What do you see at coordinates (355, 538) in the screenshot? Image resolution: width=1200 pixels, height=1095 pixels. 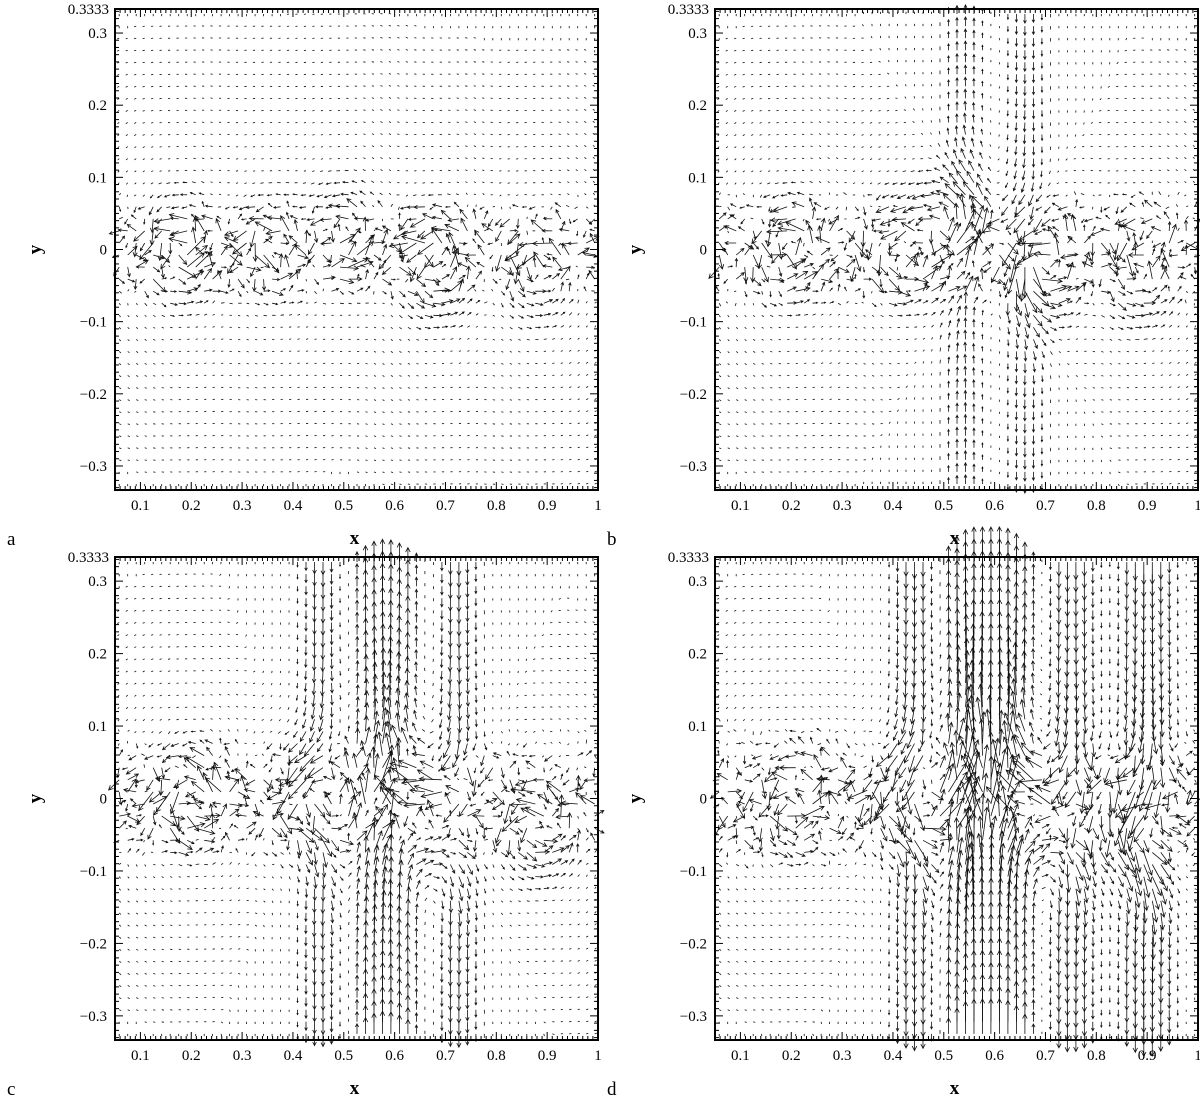 I see `x-axis-label: x` at bounding box center [355, 538].